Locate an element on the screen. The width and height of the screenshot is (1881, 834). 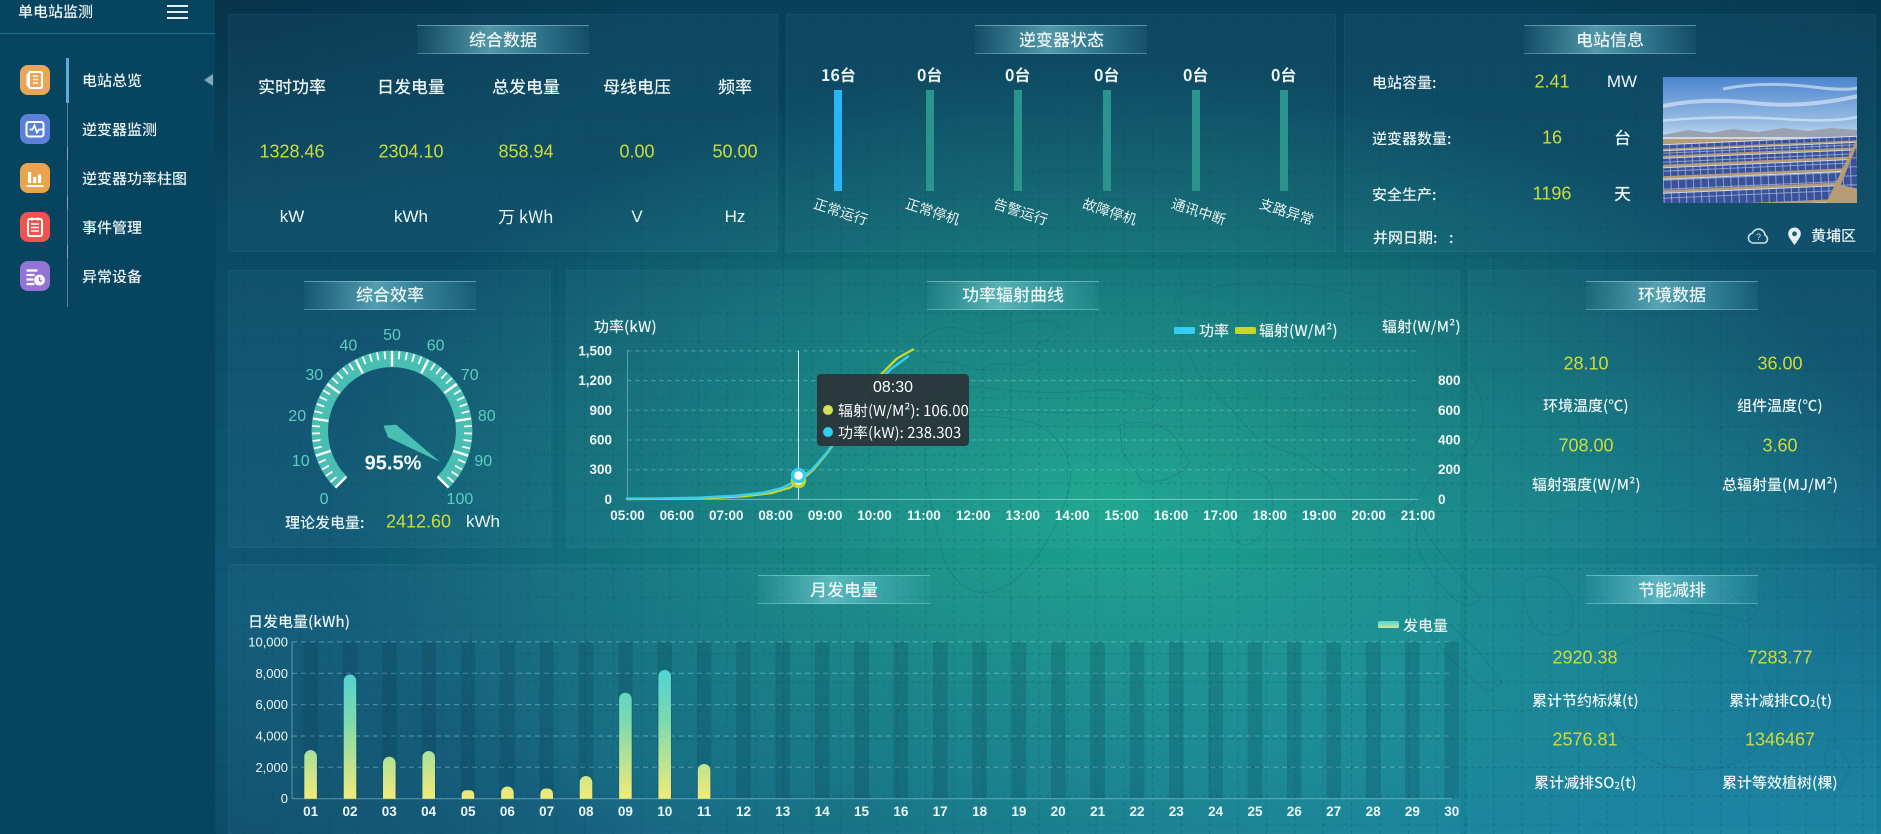
svg-text: 01 is located at coordinates (311, 811).